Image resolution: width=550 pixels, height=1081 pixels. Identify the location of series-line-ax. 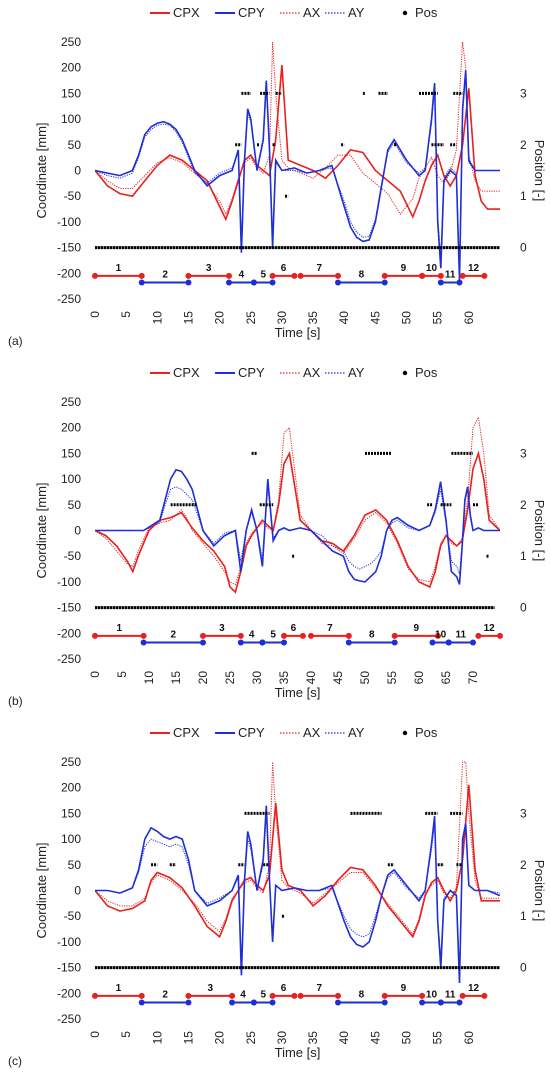
(297, 848).